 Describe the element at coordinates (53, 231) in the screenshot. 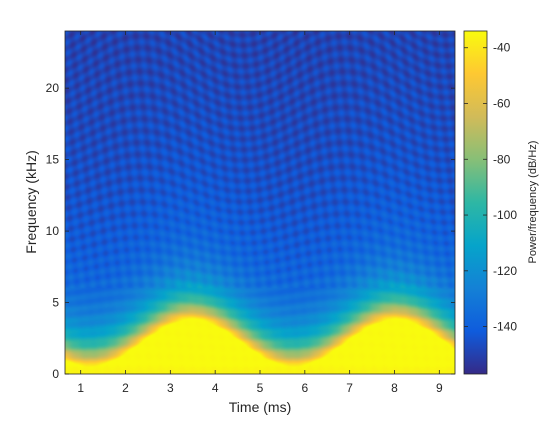

I see `y-tick-label: 10` at that location.